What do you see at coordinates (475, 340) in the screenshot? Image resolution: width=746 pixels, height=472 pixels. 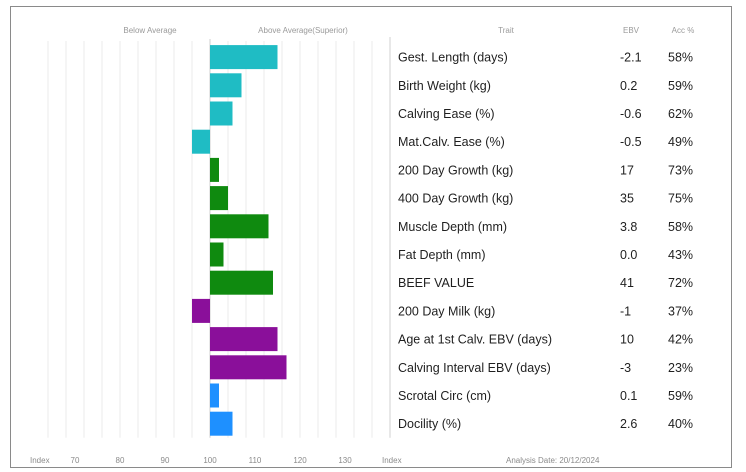 I see `trait-label: Age at 1st Calv. EBV (days)` at bounding box center [475, 340].